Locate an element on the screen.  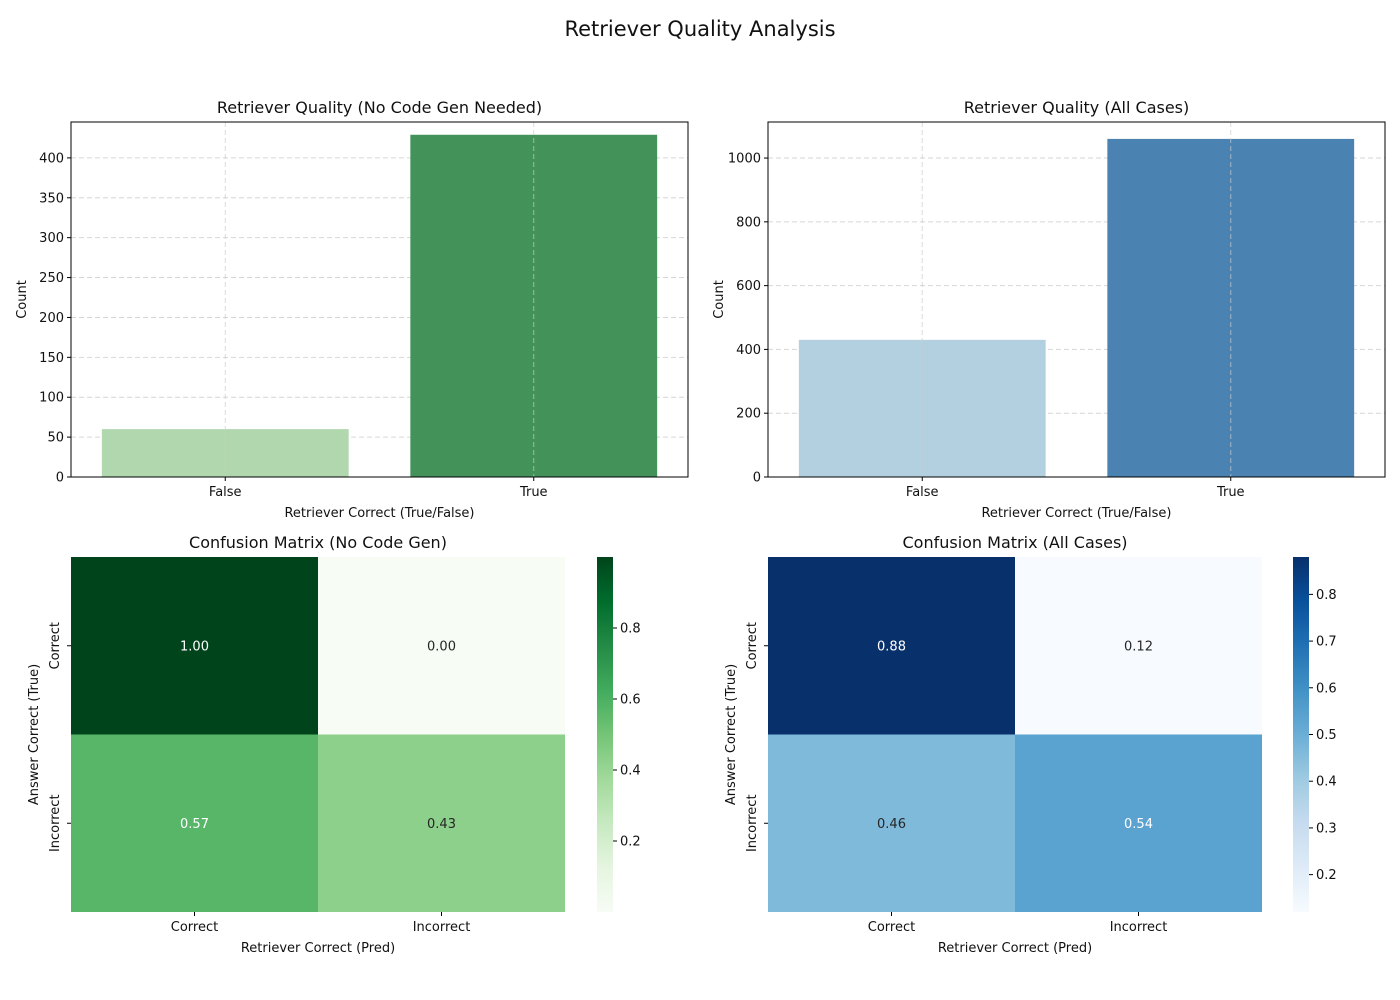
cell-value-label: 0.46 is located at coordinates (891, 824).